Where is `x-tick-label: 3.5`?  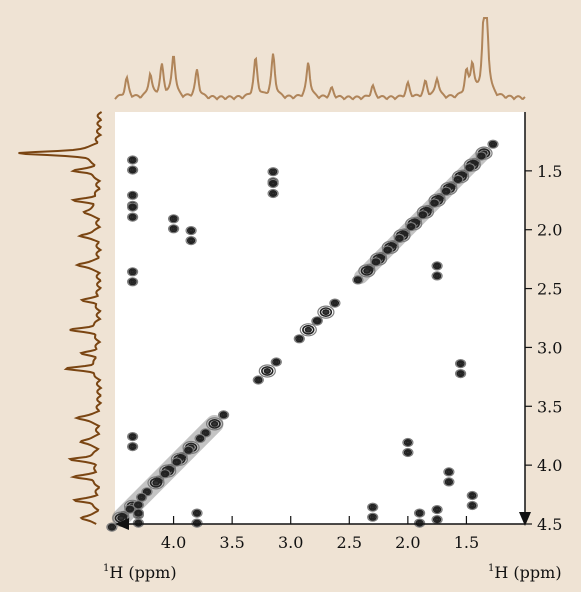
x-tick-label: 3.5 is located at coordinates (231, 542).